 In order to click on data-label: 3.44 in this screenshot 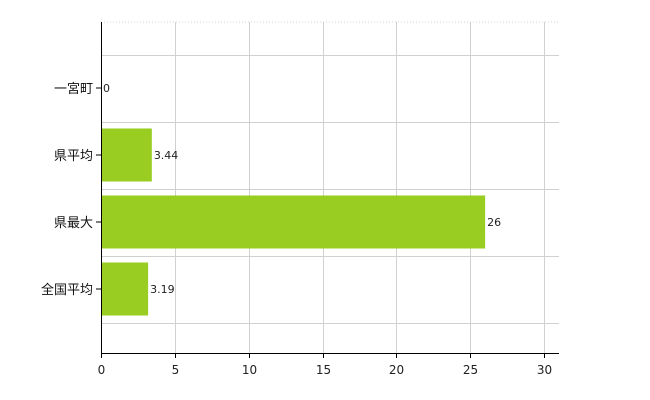, I will do `click(166, 155)`.